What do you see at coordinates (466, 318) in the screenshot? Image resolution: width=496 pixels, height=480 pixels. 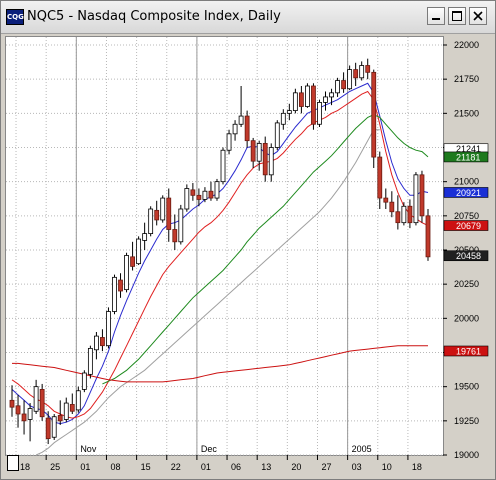 I see `y-tick-label: 20000` at bounding box center [466, 318].